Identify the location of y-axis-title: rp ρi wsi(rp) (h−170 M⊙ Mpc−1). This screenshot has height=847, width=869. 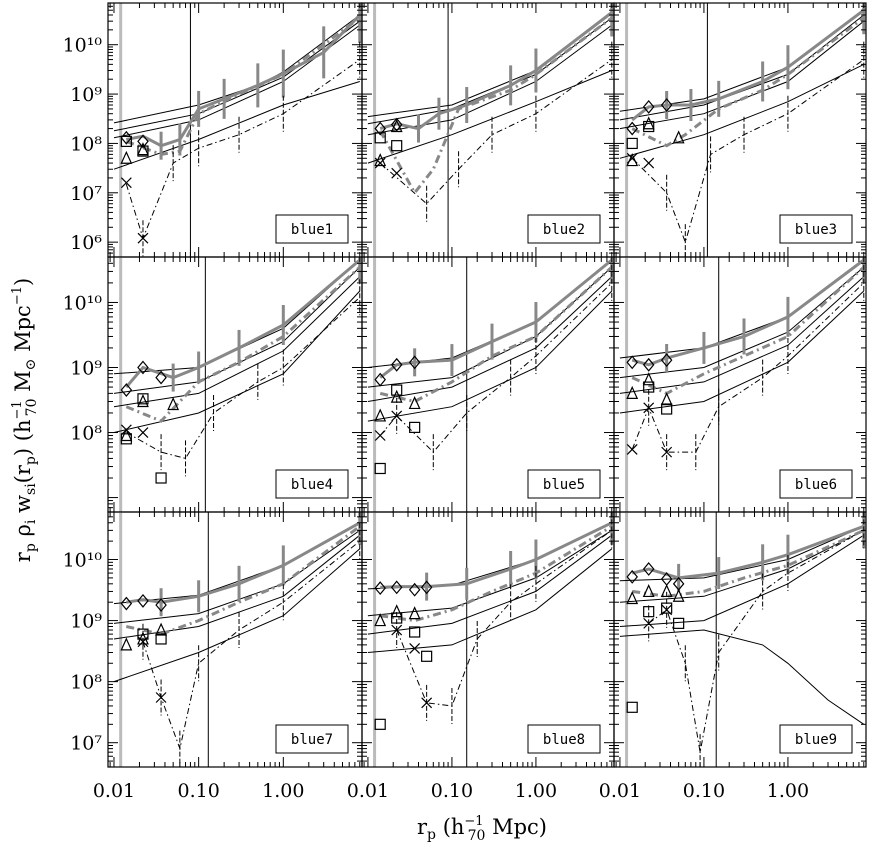
(25, 420).